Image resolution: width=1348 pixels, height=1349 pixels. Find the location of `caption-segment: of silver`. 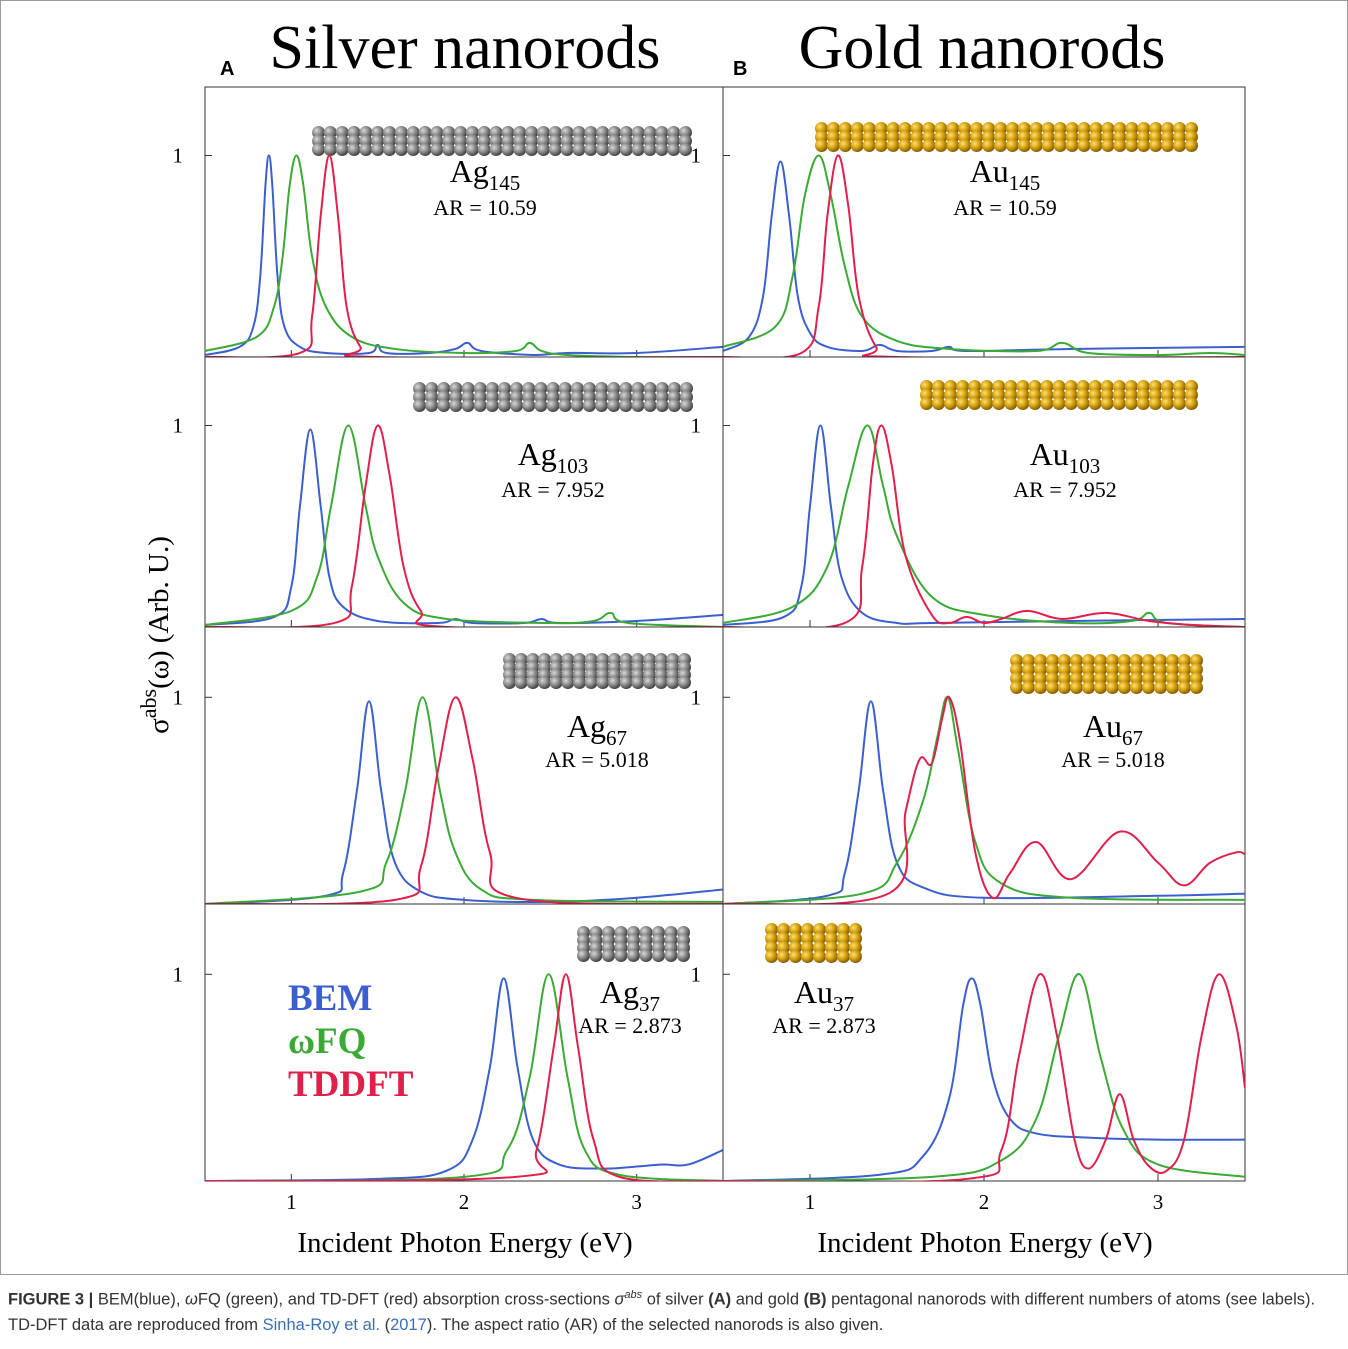

caption-segment: of silver is located at coordinates (675, 1299).